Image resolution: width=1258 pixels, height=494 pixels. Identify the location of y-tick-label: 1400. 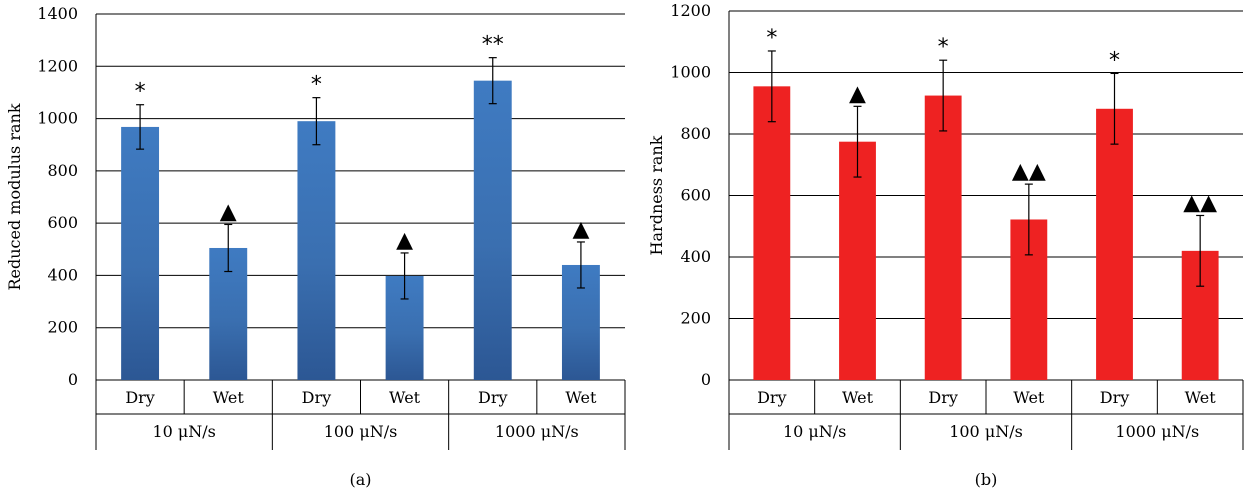
(57, 13).